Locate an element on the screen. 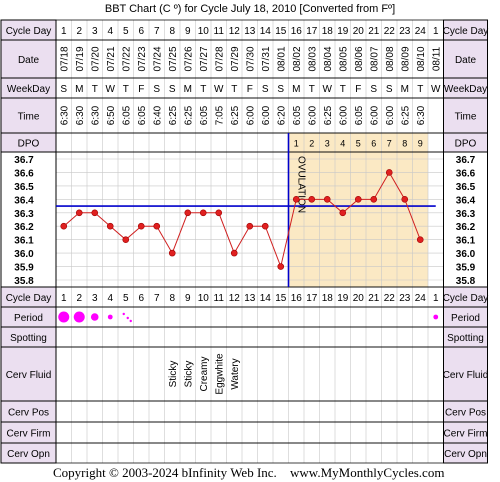 This screenshot has height=482, width=500. cycle-day-cell: 24 is located at coordinates (421, 298).